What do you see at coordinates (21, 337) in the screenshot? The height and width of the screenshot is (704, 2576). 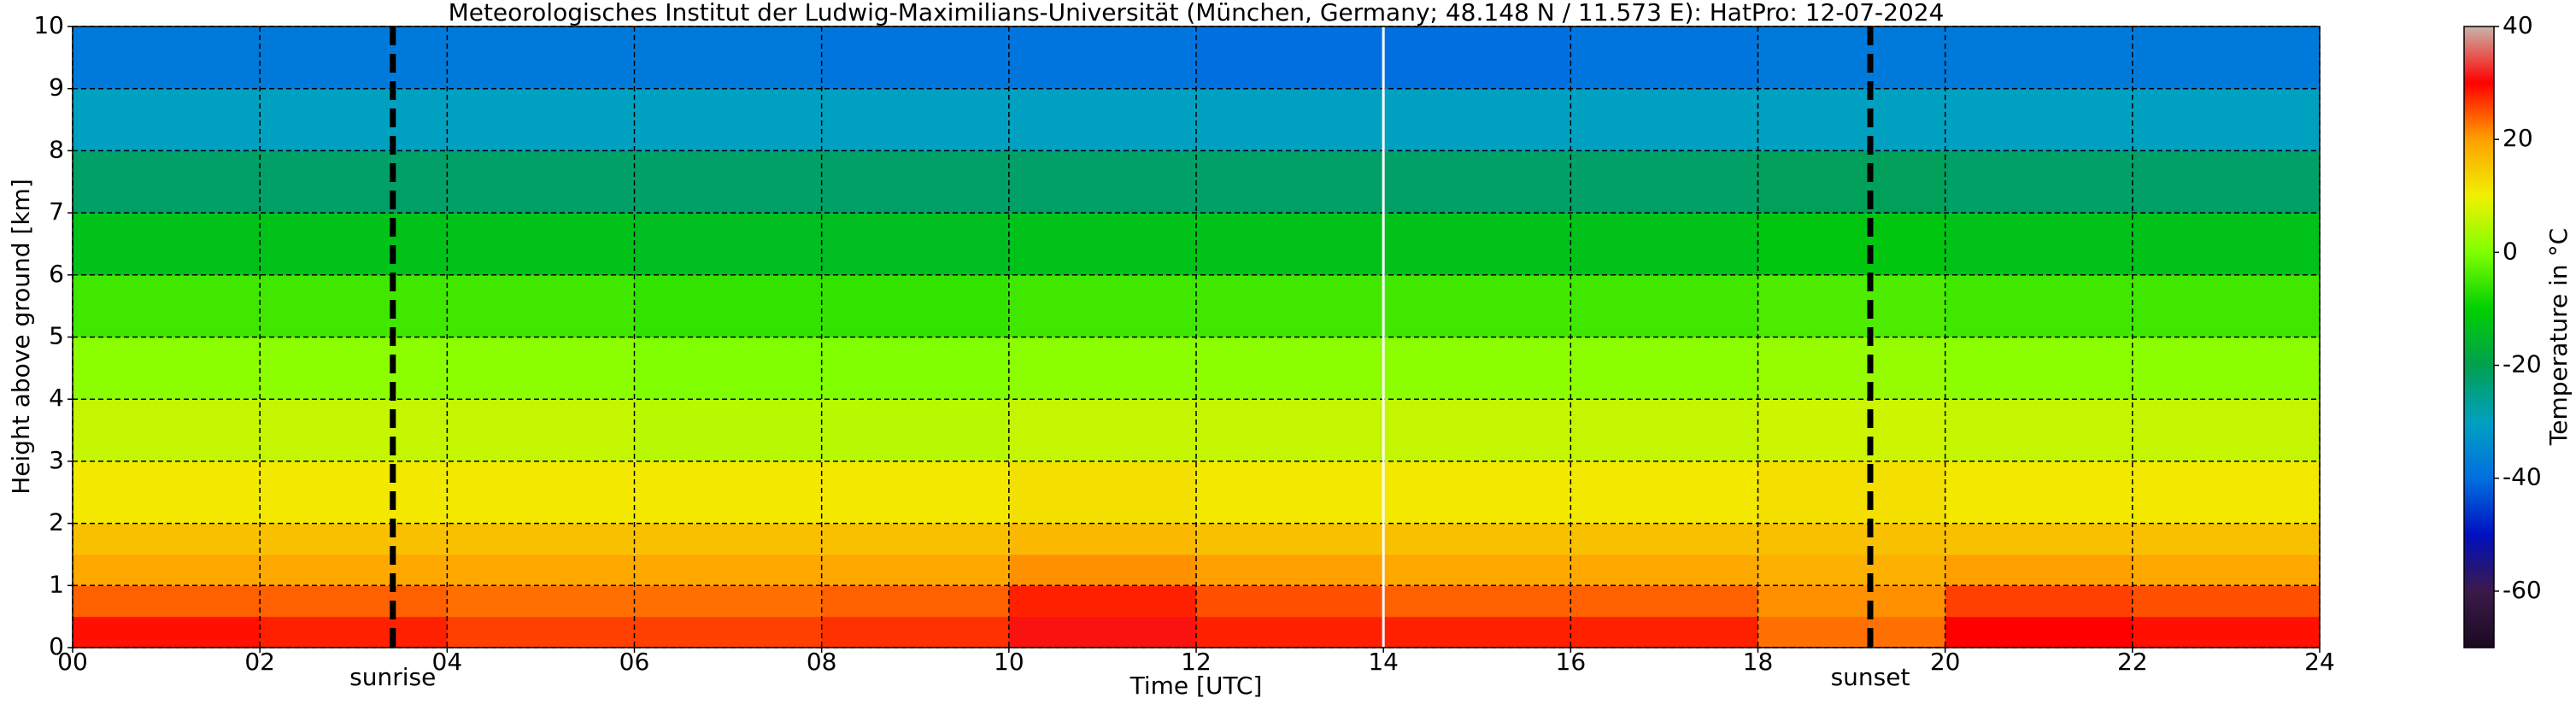 I see `y-axis-label: Height above ground [km]` at bounding box center [21, 337].